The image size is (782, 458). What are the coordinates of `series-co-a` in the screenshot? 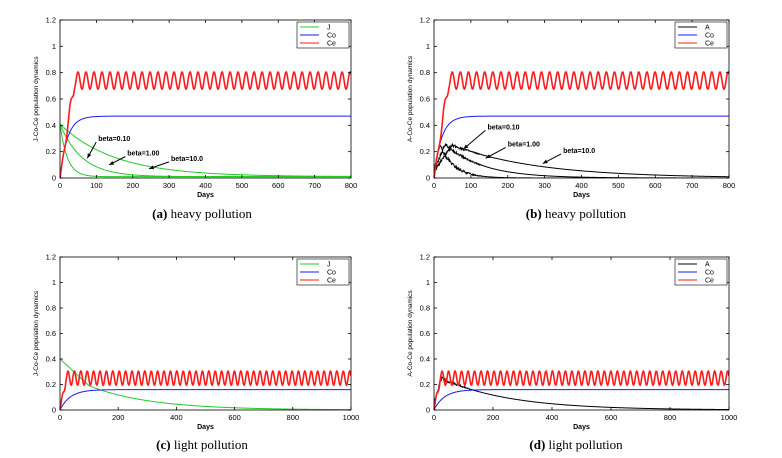 It's located at (205, 146).